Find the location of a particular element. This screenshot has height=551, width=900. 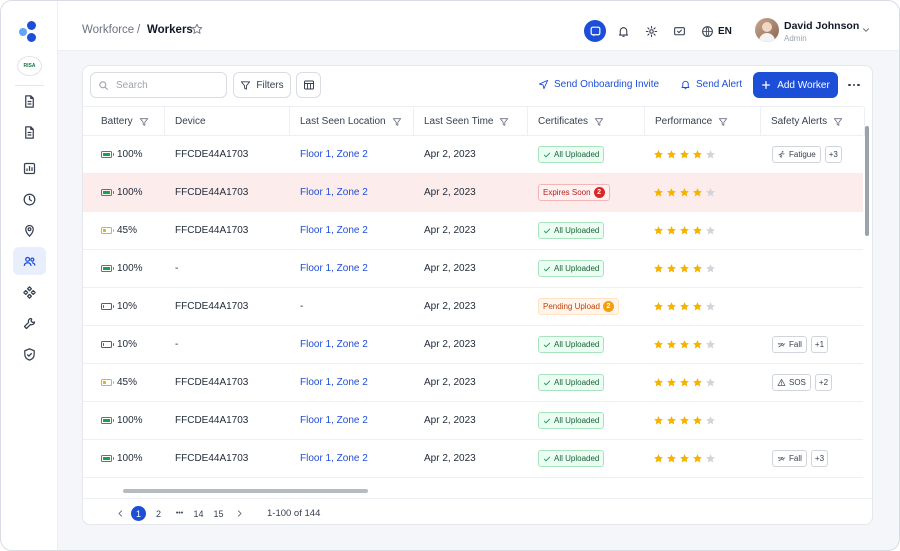

column-header-device: Device is located at coordinates (227, 121).